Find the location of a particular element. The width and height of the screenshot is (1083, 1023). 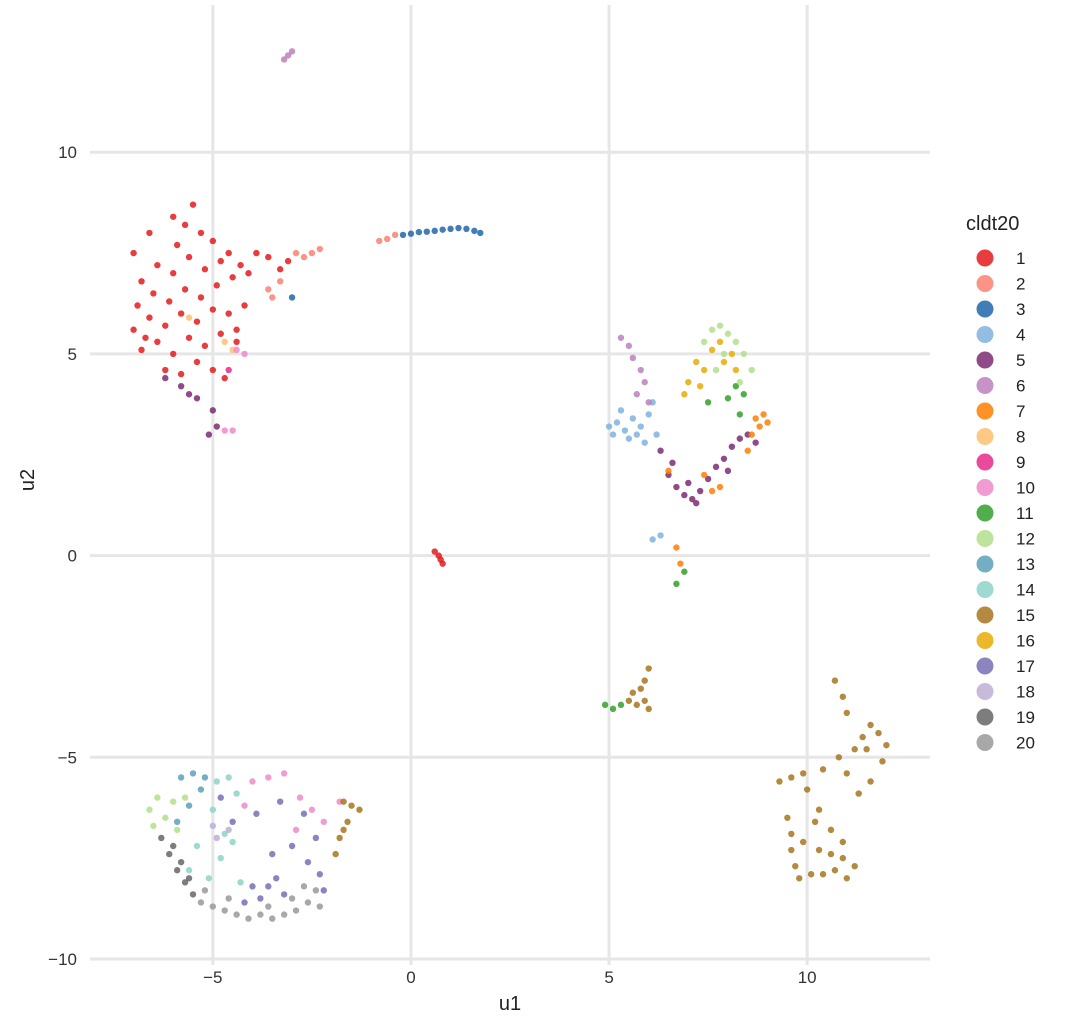

legend-label: 14 is located at coordinates (1025, 590).